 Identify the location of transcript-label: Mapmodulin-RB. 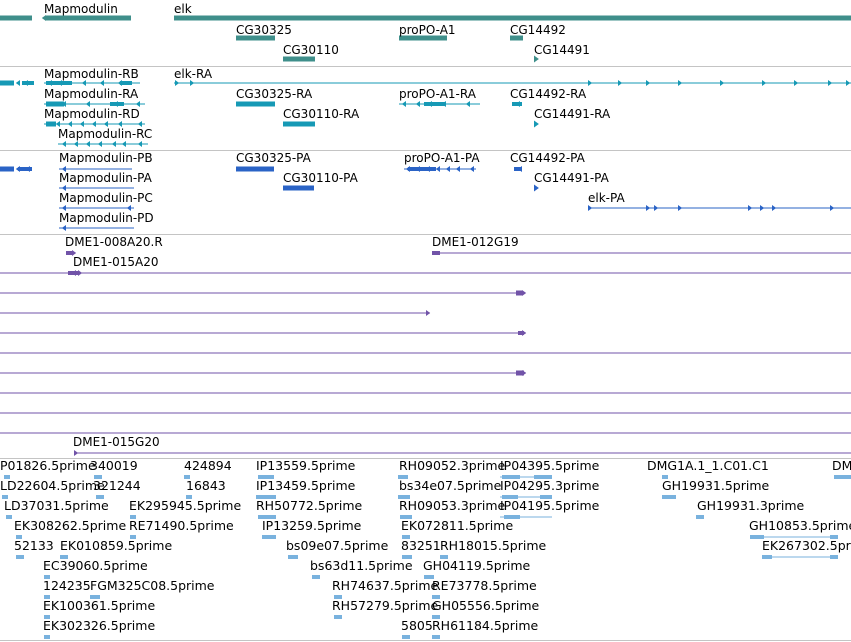
(91, 74).